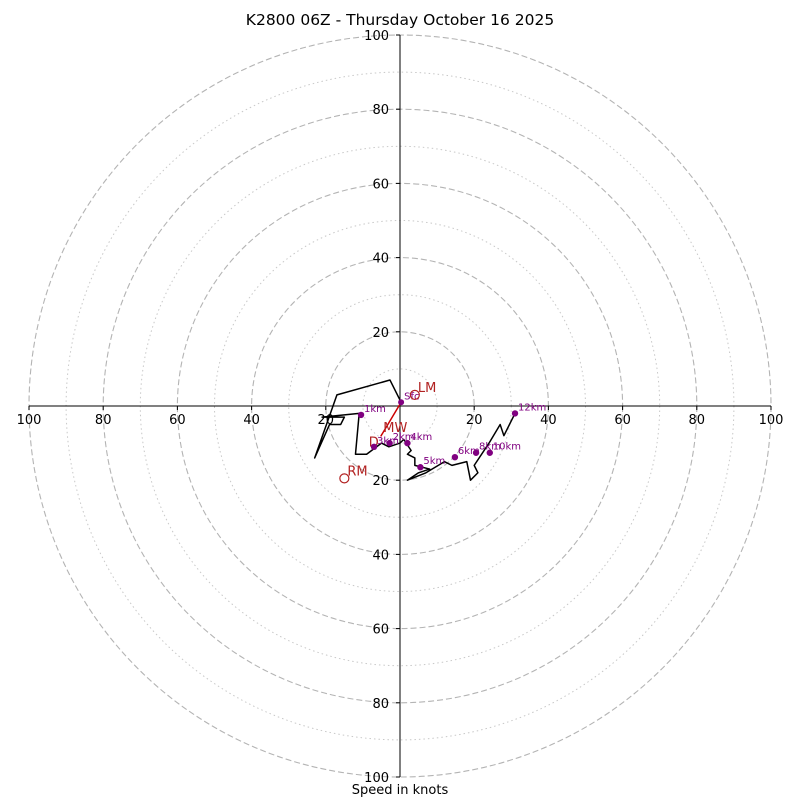 The image size is (800, 800). What do you see at coordinates (490, 447) in the screenshot?
I see `height-marker-label: 8km` at bounding box center [490, 447].